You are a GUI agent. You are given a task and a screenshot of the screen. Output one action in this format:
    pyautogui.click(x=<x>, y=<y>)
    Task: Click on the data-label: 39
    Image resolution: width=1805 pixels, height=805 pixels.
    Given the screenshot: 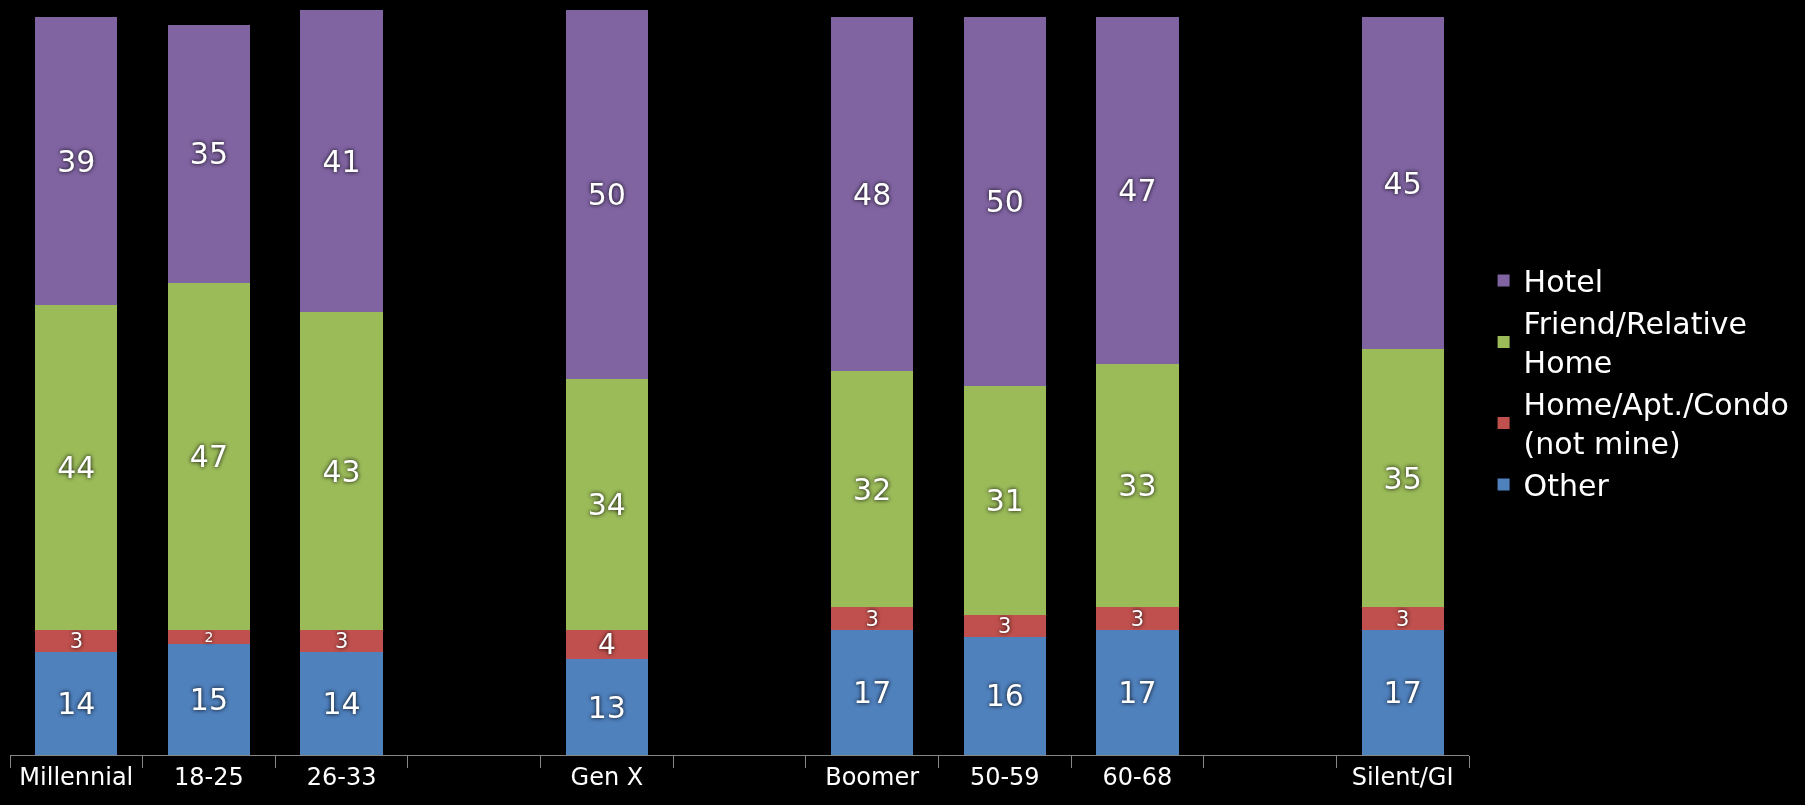 What is the action you would take?
    pyautogui.click(x=76, y=161)
    